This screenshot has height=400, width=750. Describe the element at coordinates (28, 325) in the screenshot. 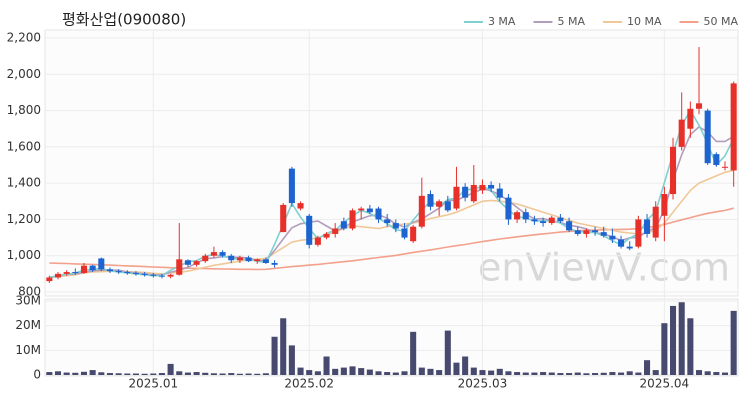

I see `y-tick-label: 20M` at that location.